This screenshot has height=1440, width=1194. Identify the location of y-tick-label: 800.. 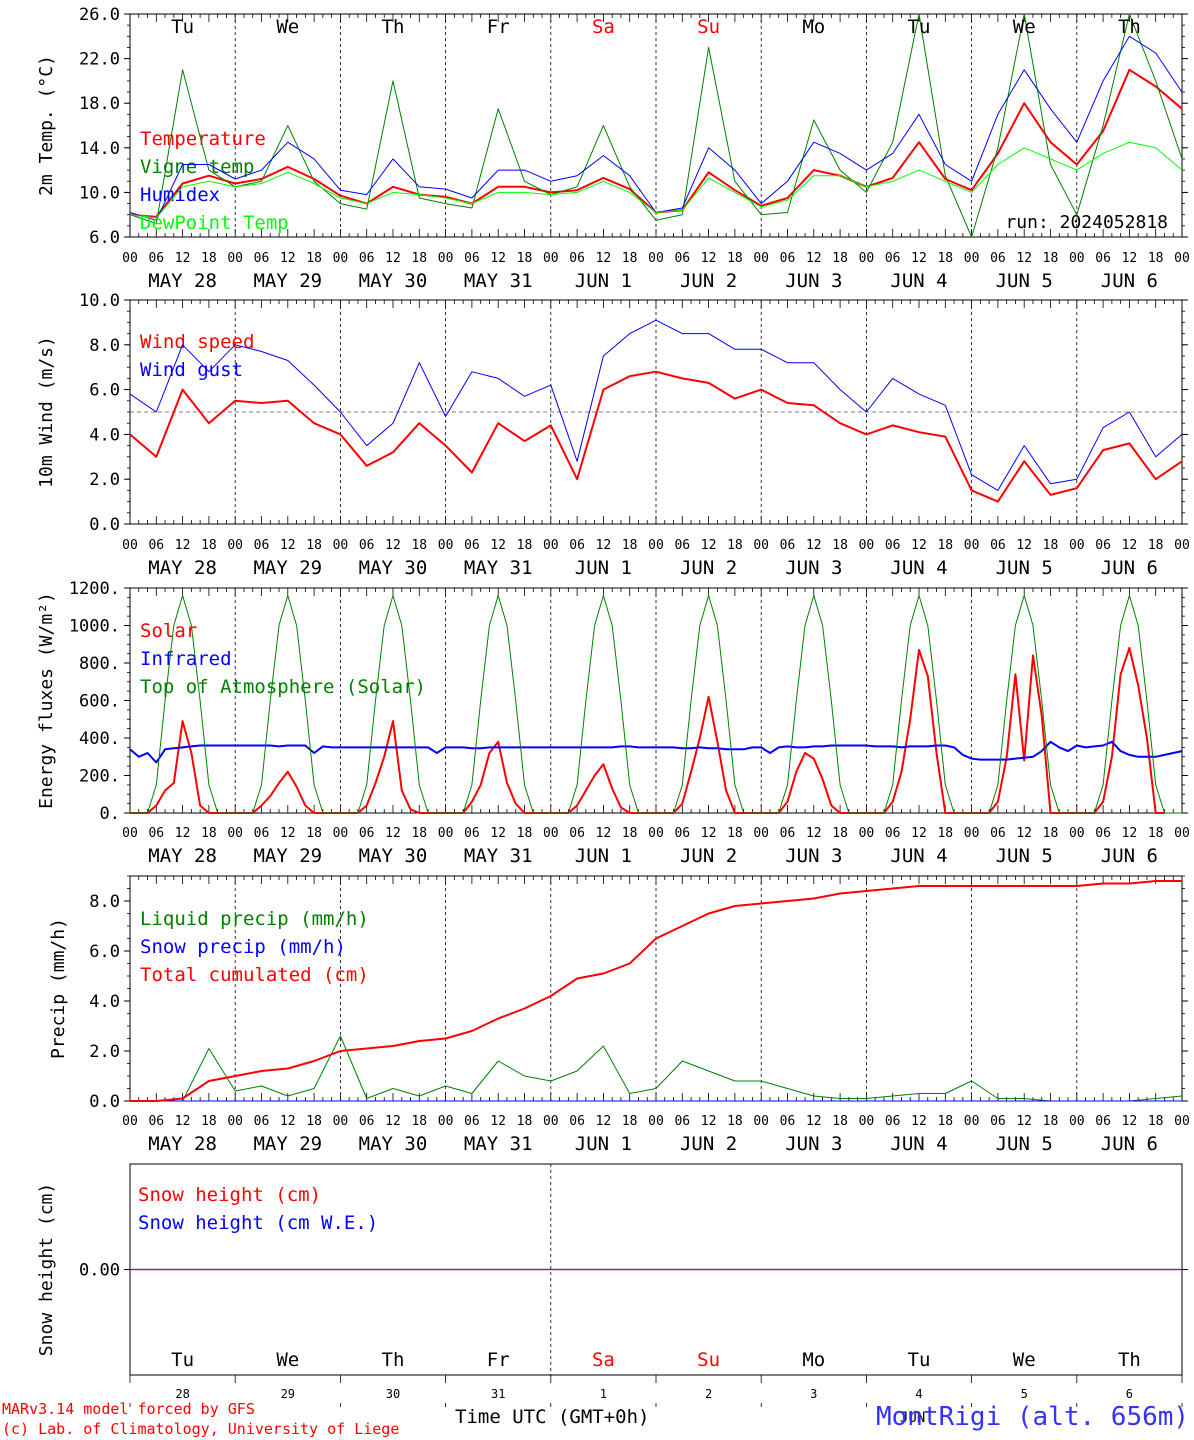
(99, 664).